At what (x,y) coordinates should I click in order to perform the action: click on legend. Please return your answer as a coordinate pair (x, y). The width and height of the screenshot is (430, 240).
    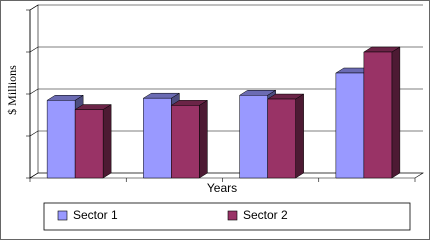
    Looking at the image, I should click on (227, 216).